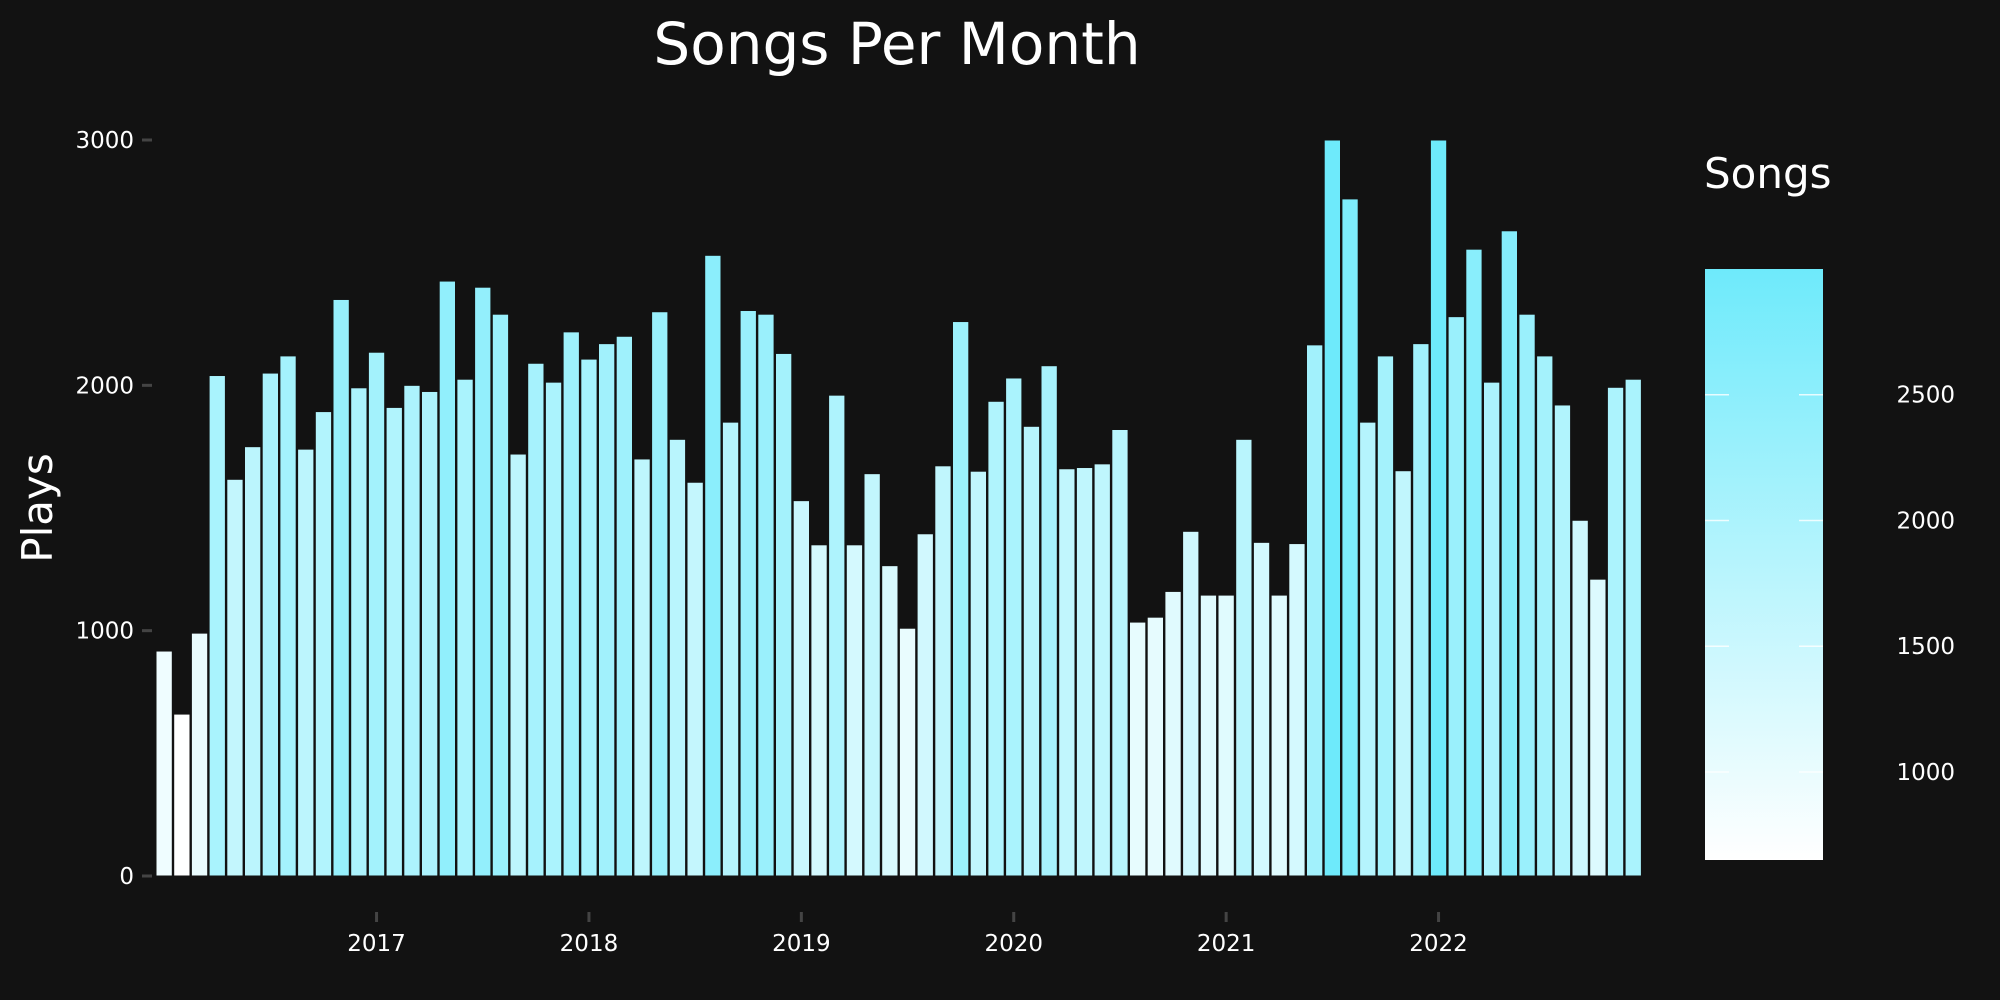  Describe the element at coordinates (126, 877) in the screenshot. I see `y-tick-label: 0` at that location.